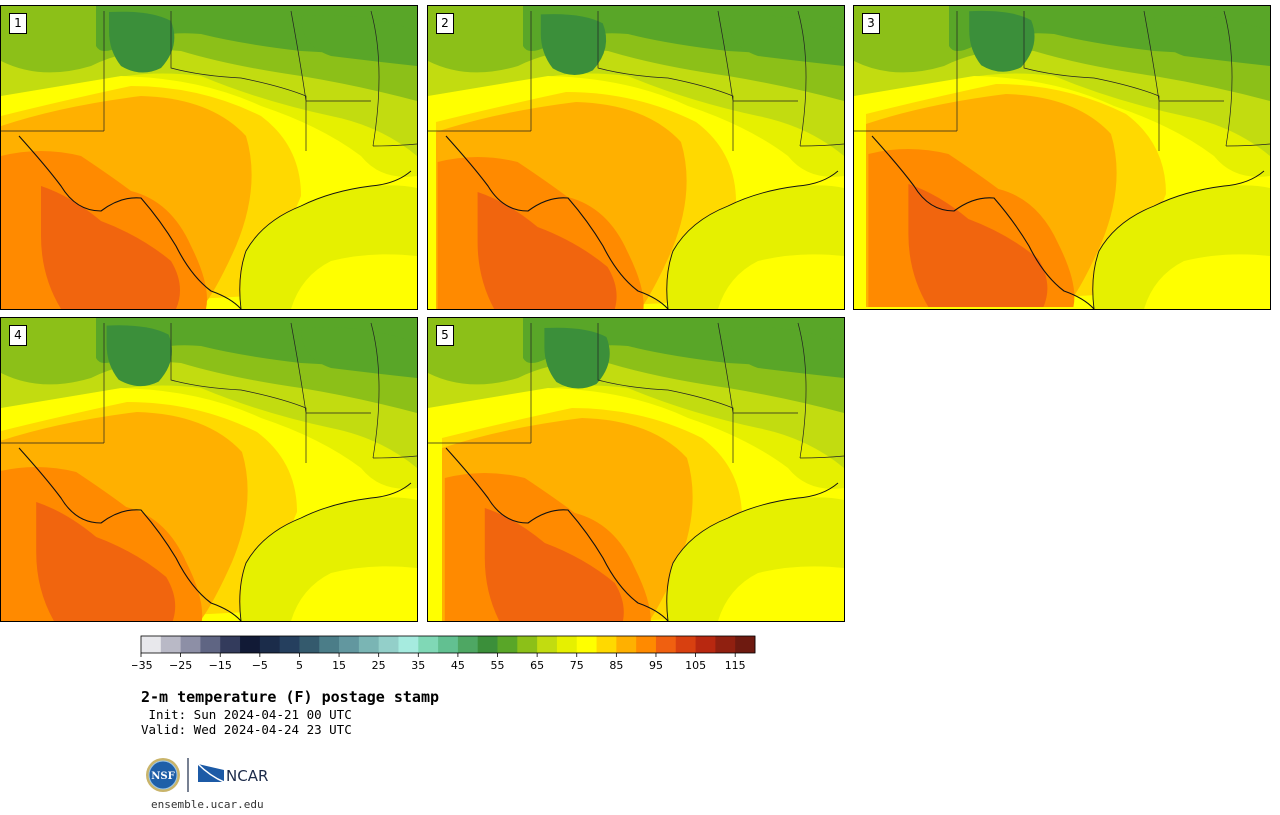  I want to click on website-url: ensemble.ucar.edu, so click(207, 804).